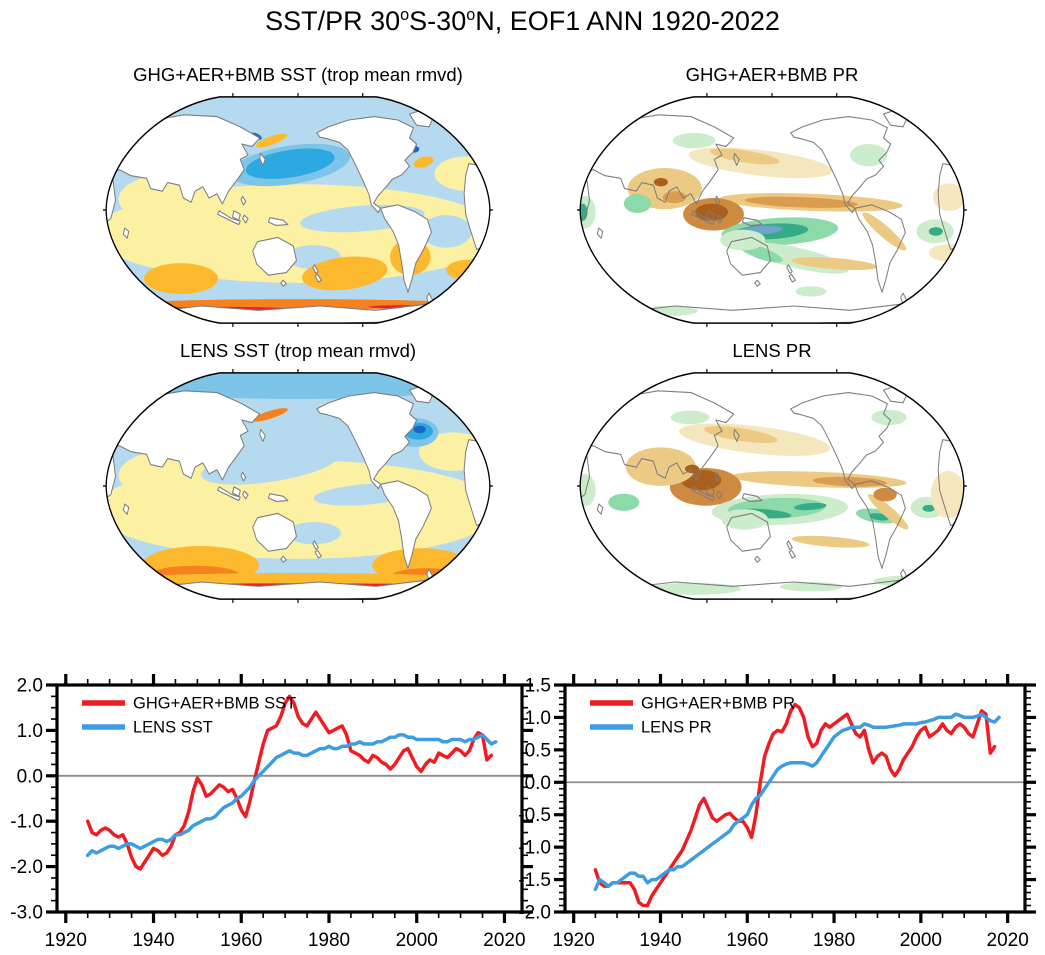  I want to click on y-tick-label: 1.0, so click(30, 731).